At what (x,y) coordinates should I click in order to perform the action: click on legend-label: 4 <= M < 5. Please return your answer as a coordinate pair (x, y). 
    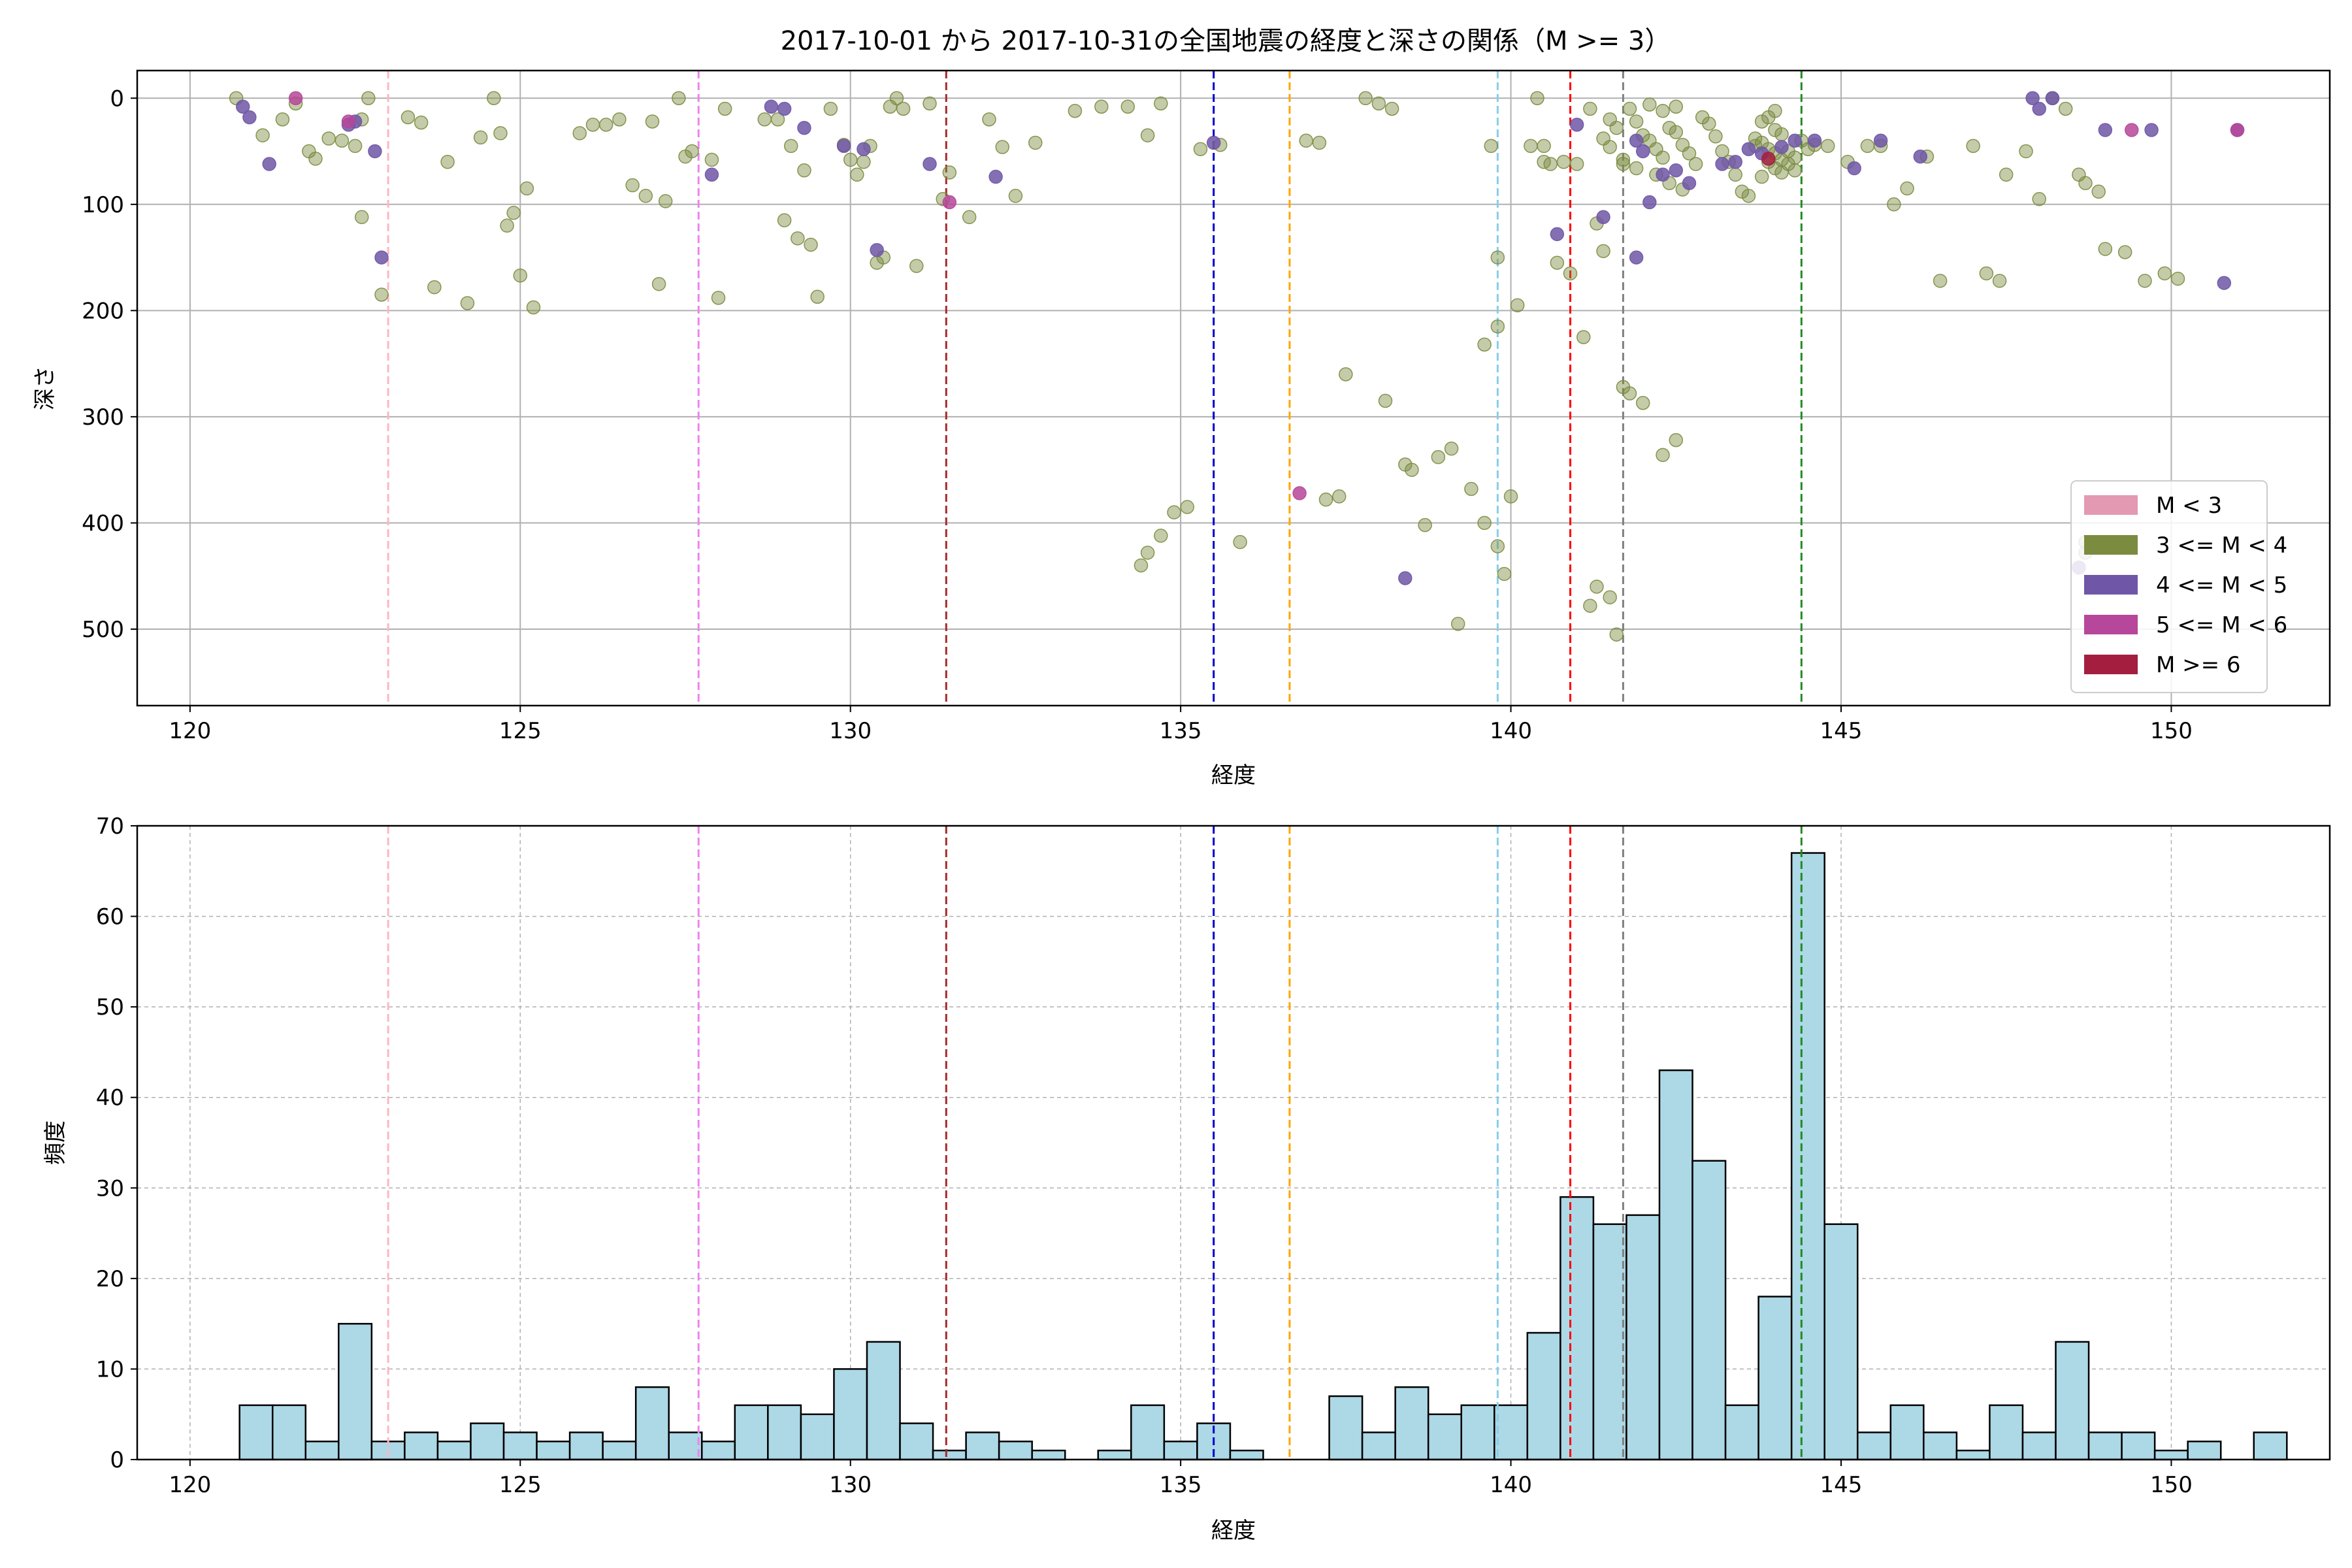
    Looking at the image, I should click on (2221, 585).